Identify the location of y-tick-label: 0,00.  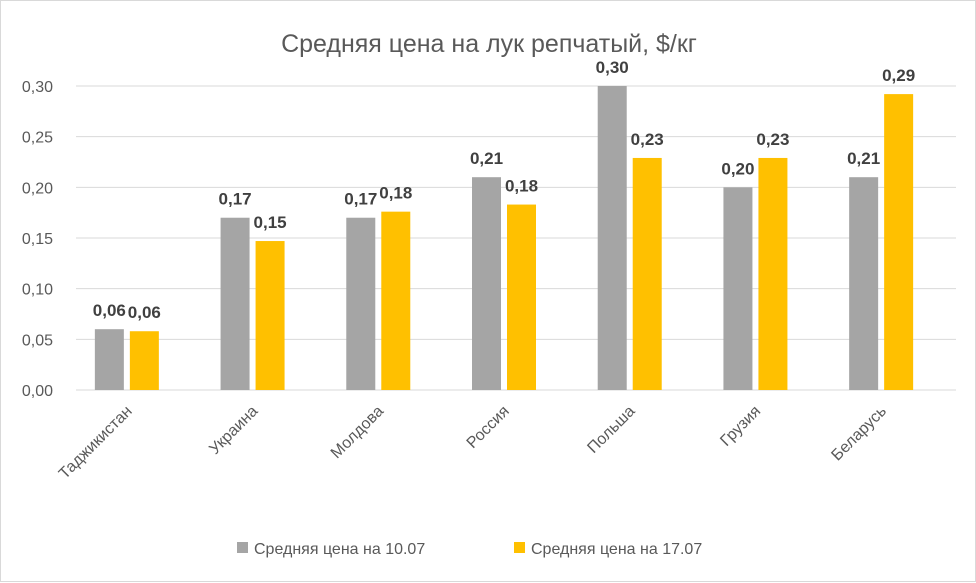
(37, 391).